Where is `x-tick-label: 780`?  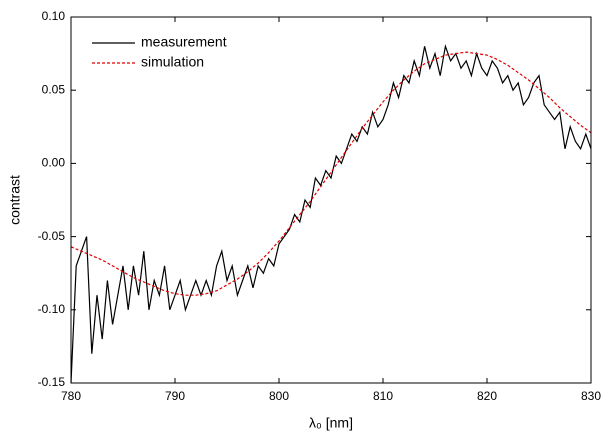
x-tick-label: 780 is located at coordinates (71, 396).